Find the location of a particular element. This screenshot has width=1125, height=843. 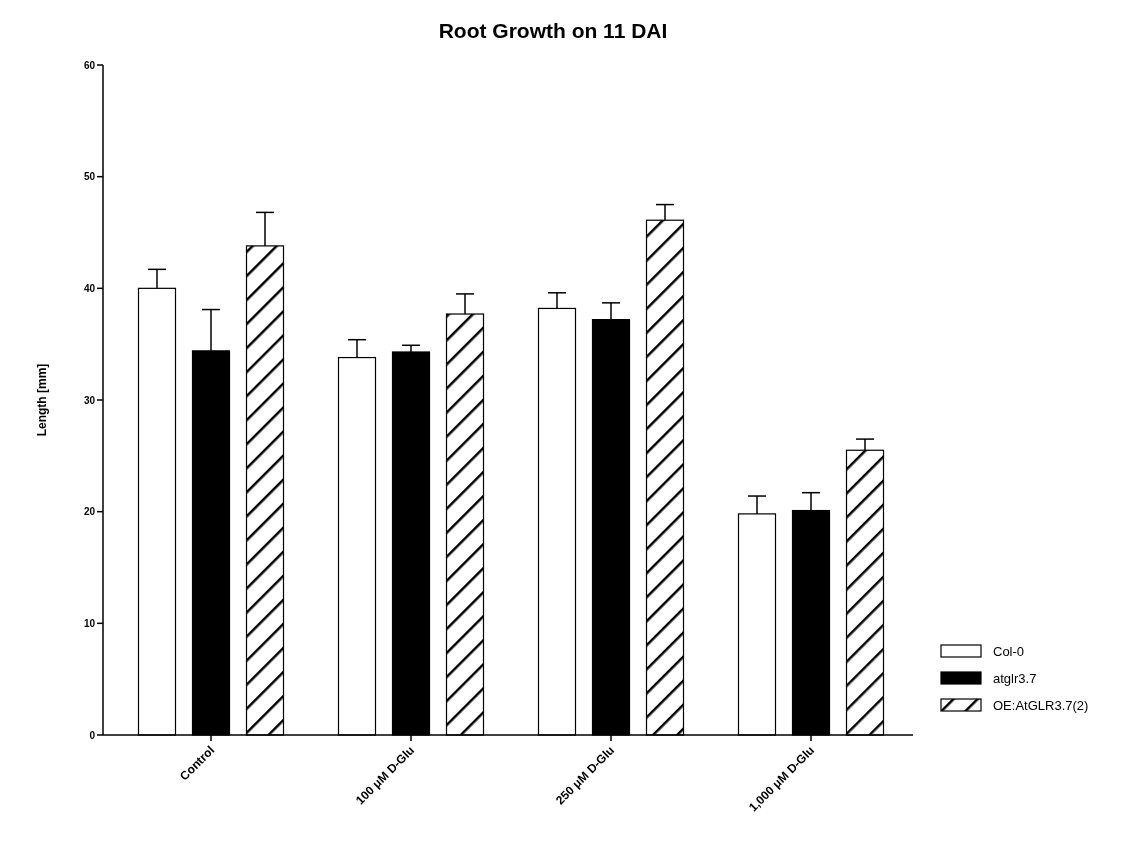

legend-label: atglr3.7 is located at coordinates (1015, 678).